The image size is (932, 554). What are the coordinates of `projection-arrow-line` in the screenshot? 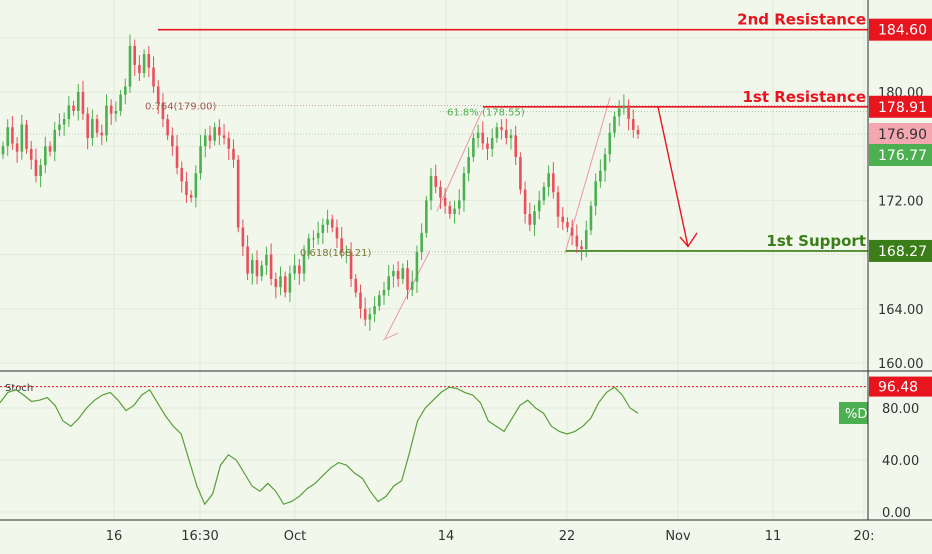 It's located at (673, 176).